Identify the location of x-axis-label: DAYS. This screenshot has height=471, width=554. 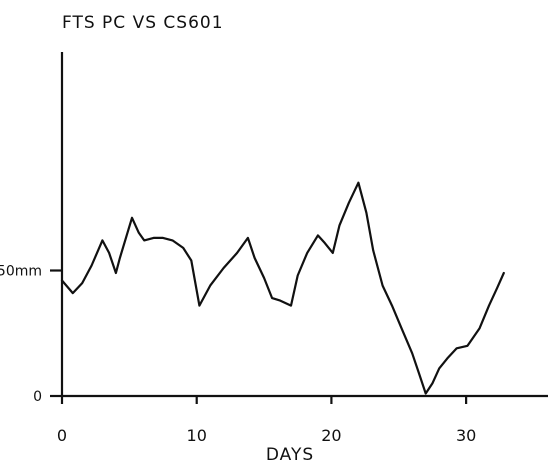
(290, 455).